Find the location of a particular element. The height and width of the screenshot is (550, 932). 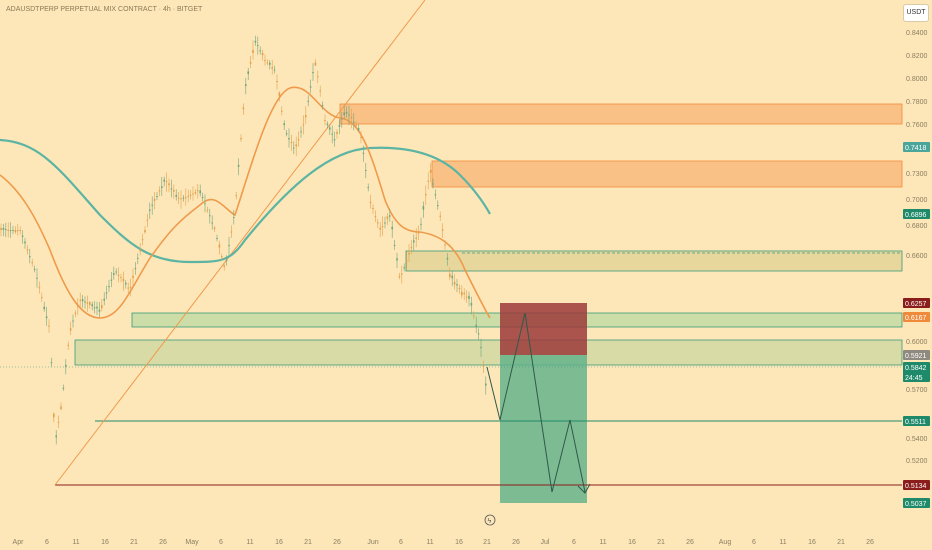

price-label-text: 0.6257 is located at coordinates (916, 304).